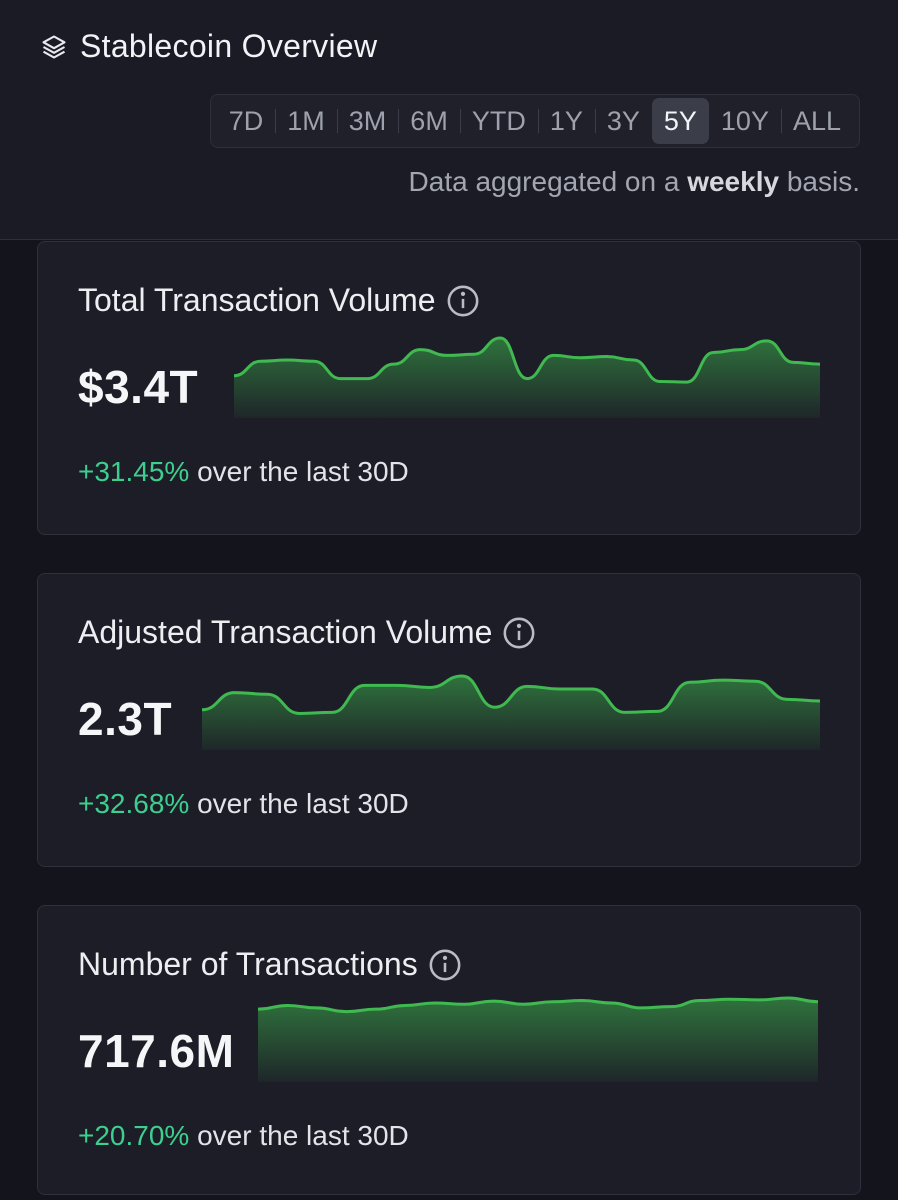 This screenshot has width=898, height=1200. I want to click on range-3m: 3M, so click(367, 121).